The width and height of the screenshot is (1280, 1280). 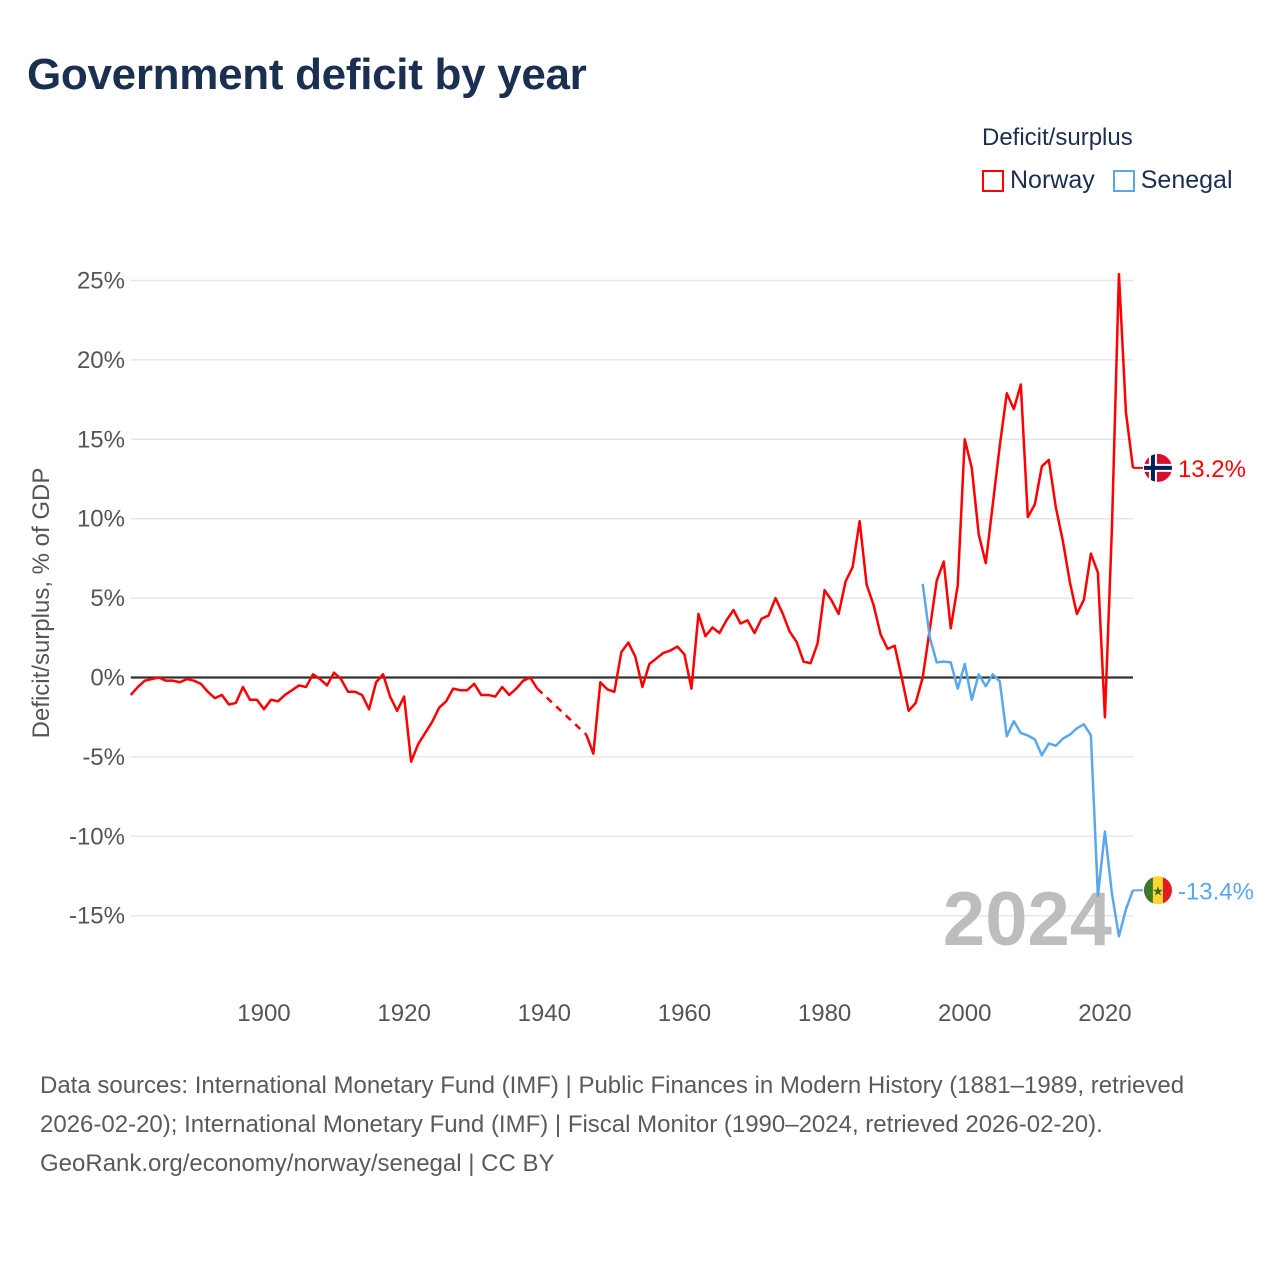 What do you see at coordinates (1104, 1013) in the screenshot?
I see `x-tick-label: 2020` at bounding box center [1104, 1013].